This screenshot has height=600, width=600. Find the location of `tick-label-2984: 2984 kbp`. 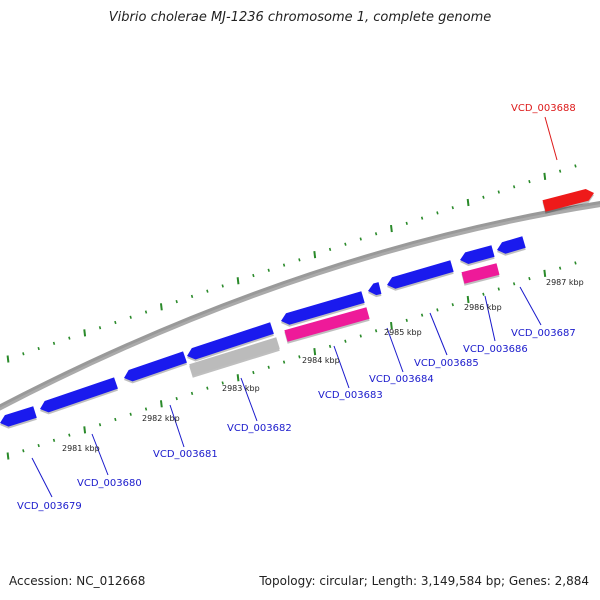

tick-label-2984: 2984 kbp is located at coordinates (321, 360).